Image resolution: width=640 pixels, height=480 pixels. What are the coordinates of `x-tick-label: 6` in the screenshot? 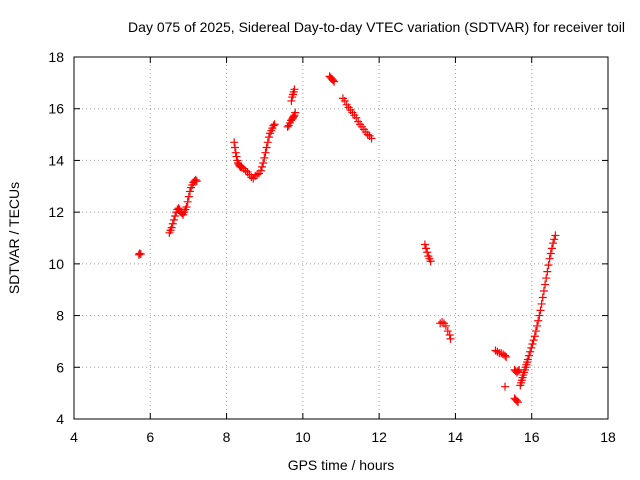 It's located at (150, 437).